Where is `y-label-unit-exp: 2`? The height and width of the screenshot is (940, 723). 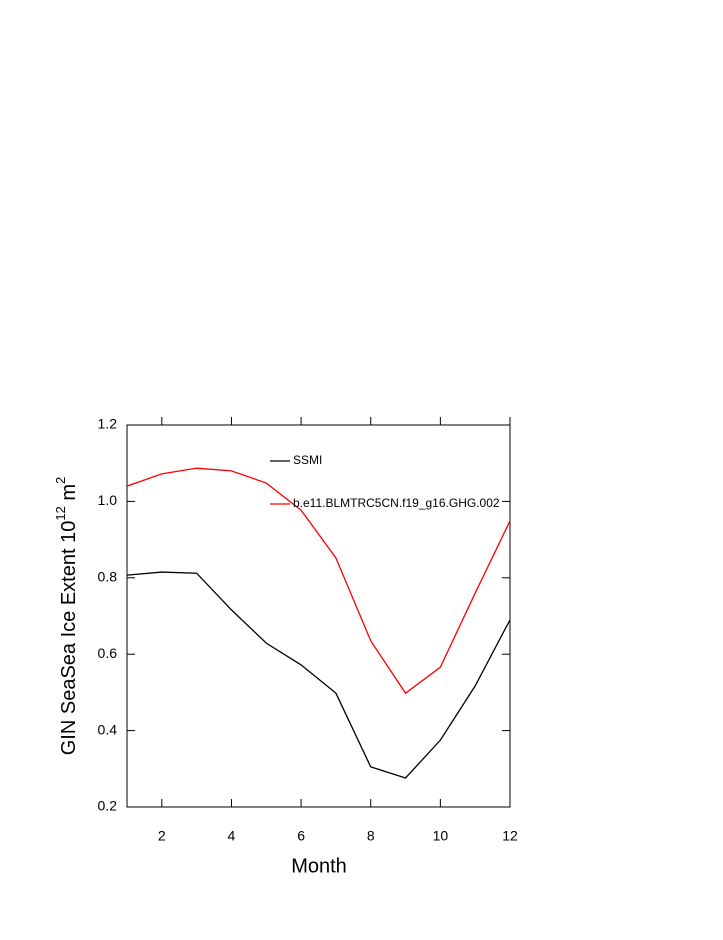 y-label-unit-exp: 2 is located at coordinates (60, 480).